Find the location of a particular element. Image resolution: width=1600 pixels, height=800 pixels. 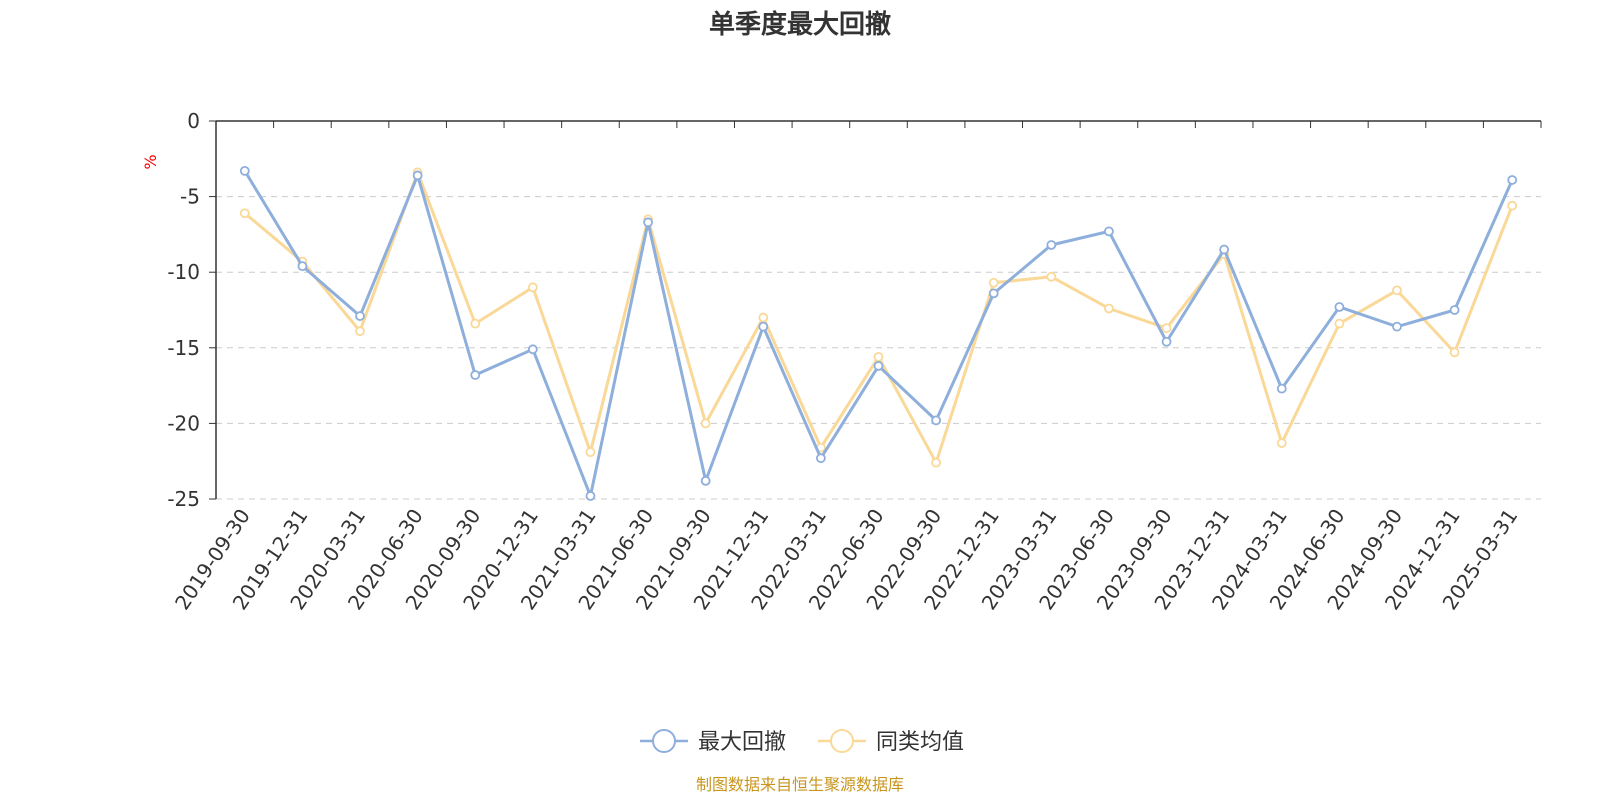

y-tick-label: -20 is located at coordinates (183, 423).